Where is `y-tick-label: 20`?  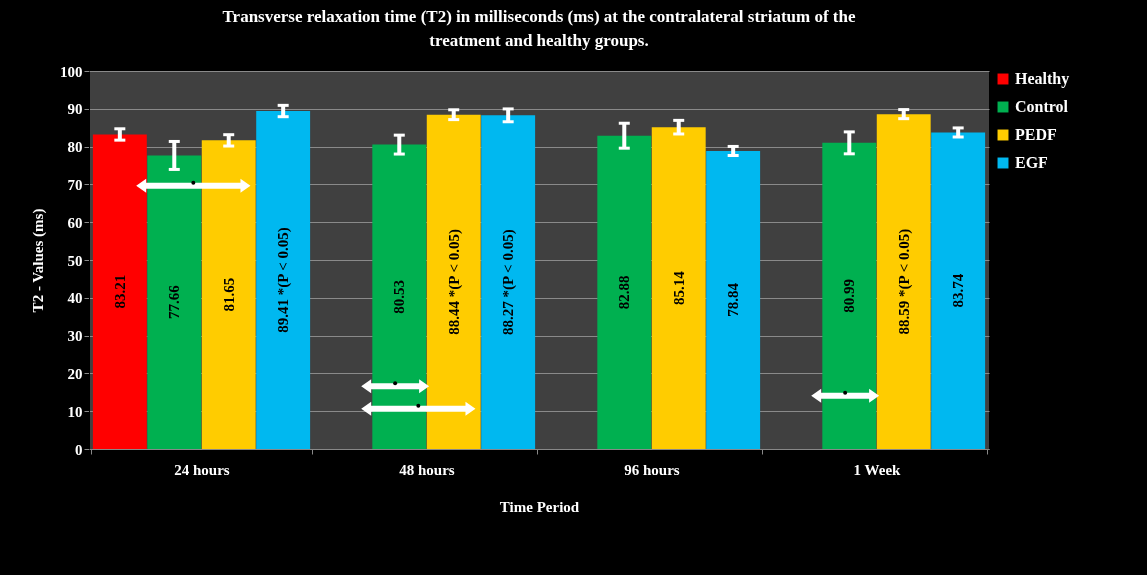
y-tick-label: 20 is located at coordinates (75, 373).